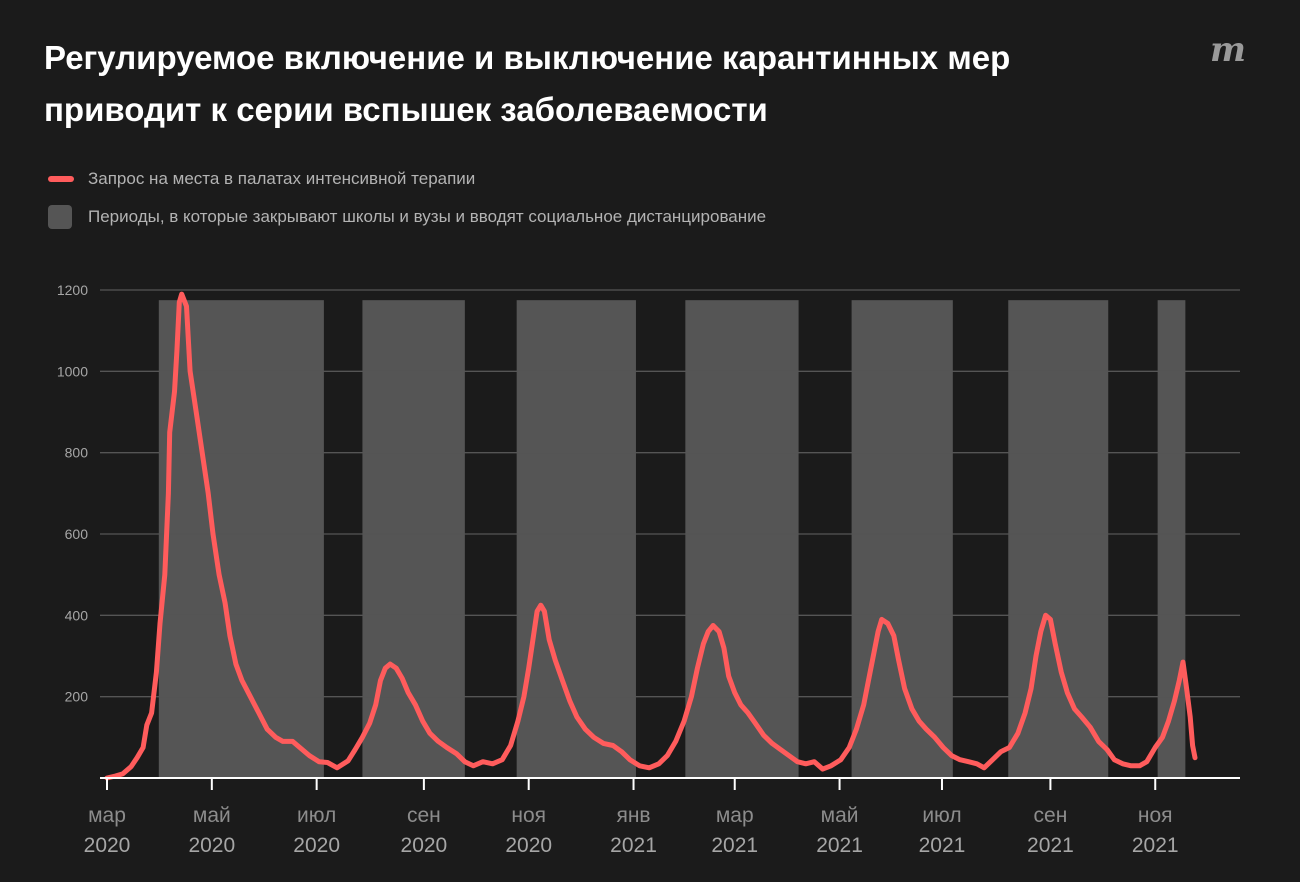 This screenshot has height=882, width=1300. What do you see at coordinates (77, 615) in the screenshot?
I see `y-tick-label: 400` at bounding box center [77, 615].